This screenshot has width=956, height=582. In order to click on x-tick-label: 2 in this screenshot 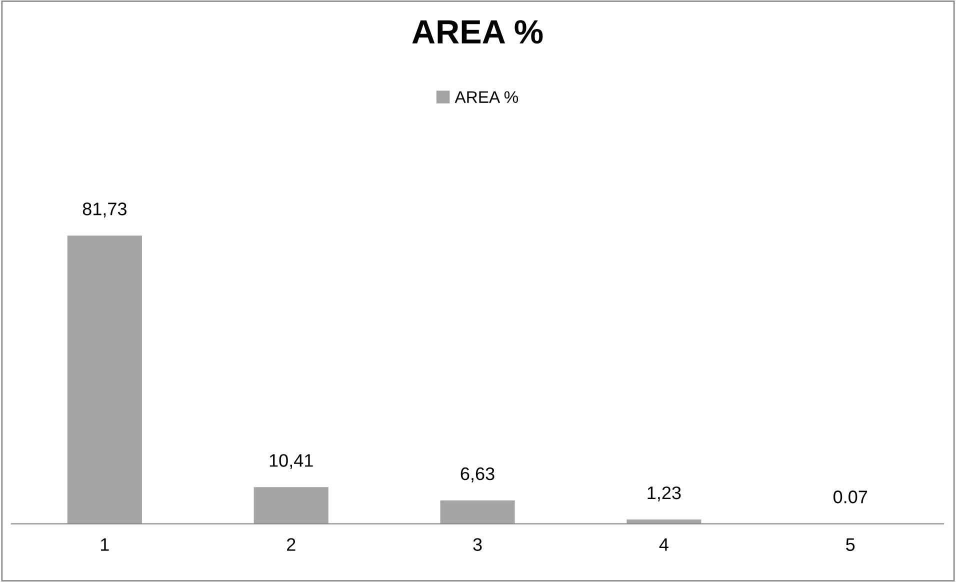, I will do `click(291, 544)`.